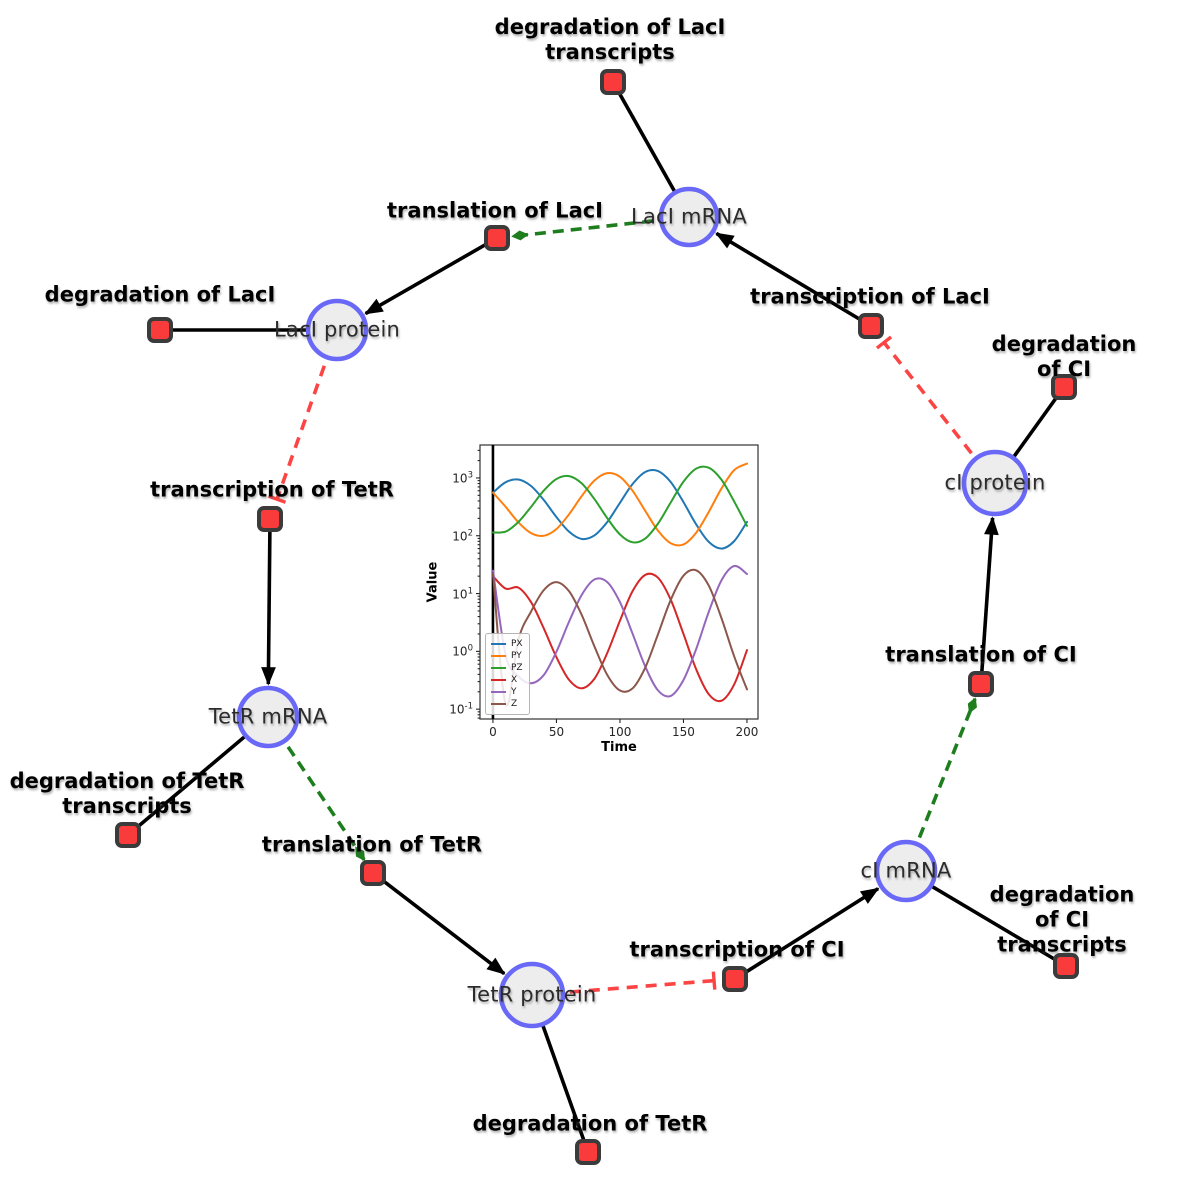 The width and height of the screenshot is (1189, 1200). What do you see at coordinates (906, 871) in the screenshot?
I see `species-node-ci-mrna` at bounding box center [906, 871].